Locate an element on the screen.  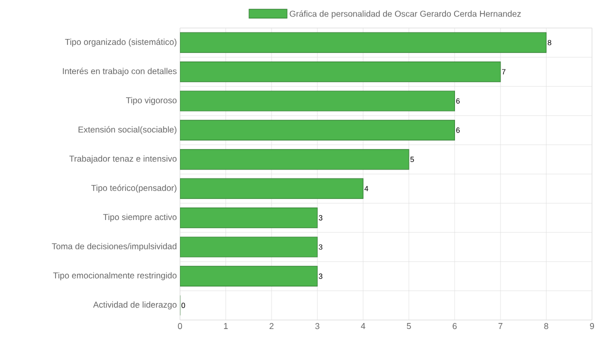
x-tick-label: 8 is located at coordinates (546, 326).